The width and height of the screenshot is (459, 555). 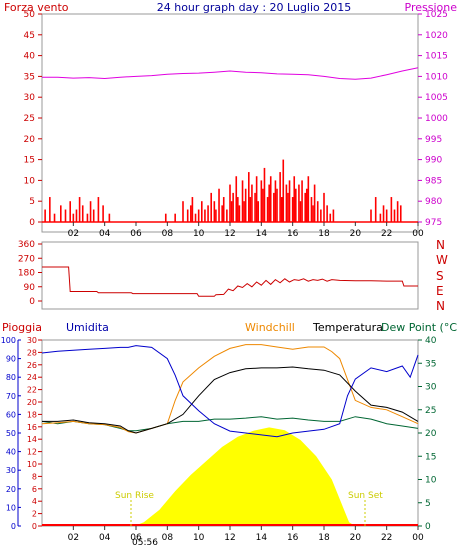 I want to click on direction-tick-label: 360, so click(x=26, y=245).